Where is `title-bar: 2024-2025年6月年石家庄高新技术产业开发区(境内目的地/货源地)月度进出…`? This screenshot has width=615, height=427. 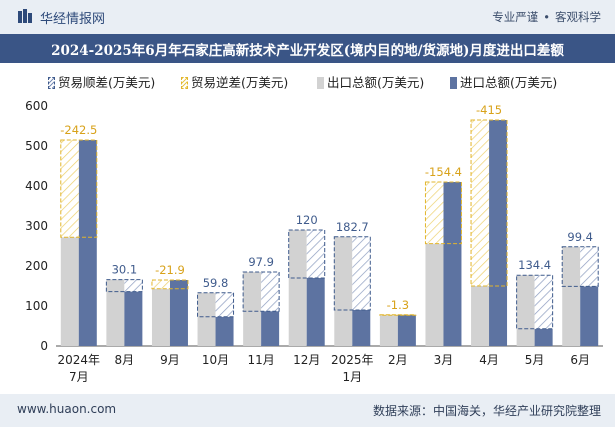
title-bar: 2024-2025年6月年石家庄高新技术产业开发区(境内目的地/货源地)月度进出… is located at coordinates (307, 48).